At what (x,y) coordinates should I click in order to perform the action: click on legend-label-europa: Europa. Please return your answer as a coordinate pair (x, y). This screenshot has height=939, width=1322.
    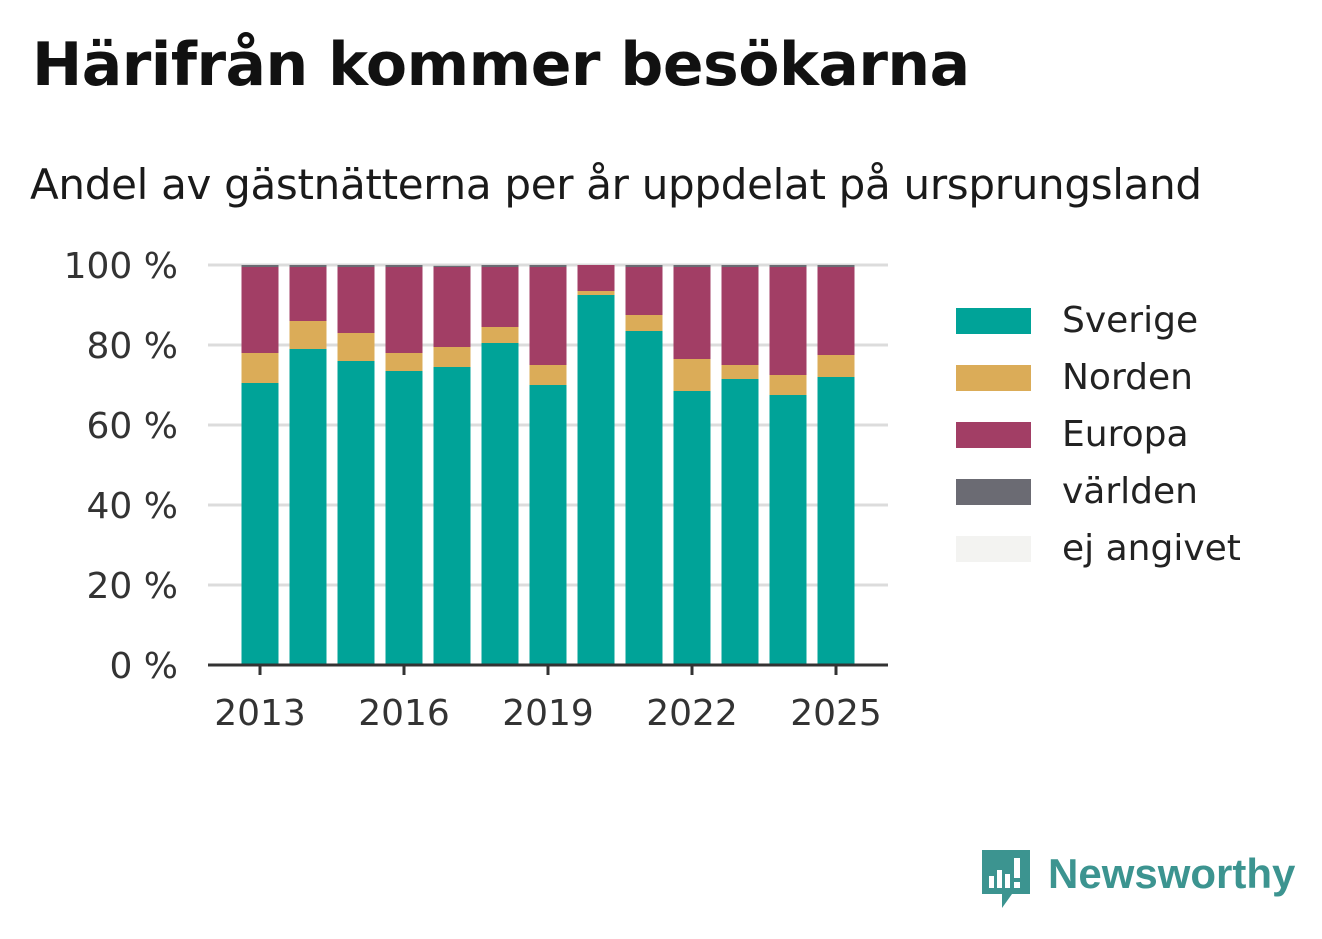
    Looking at the image, I should click on (1125, 434).